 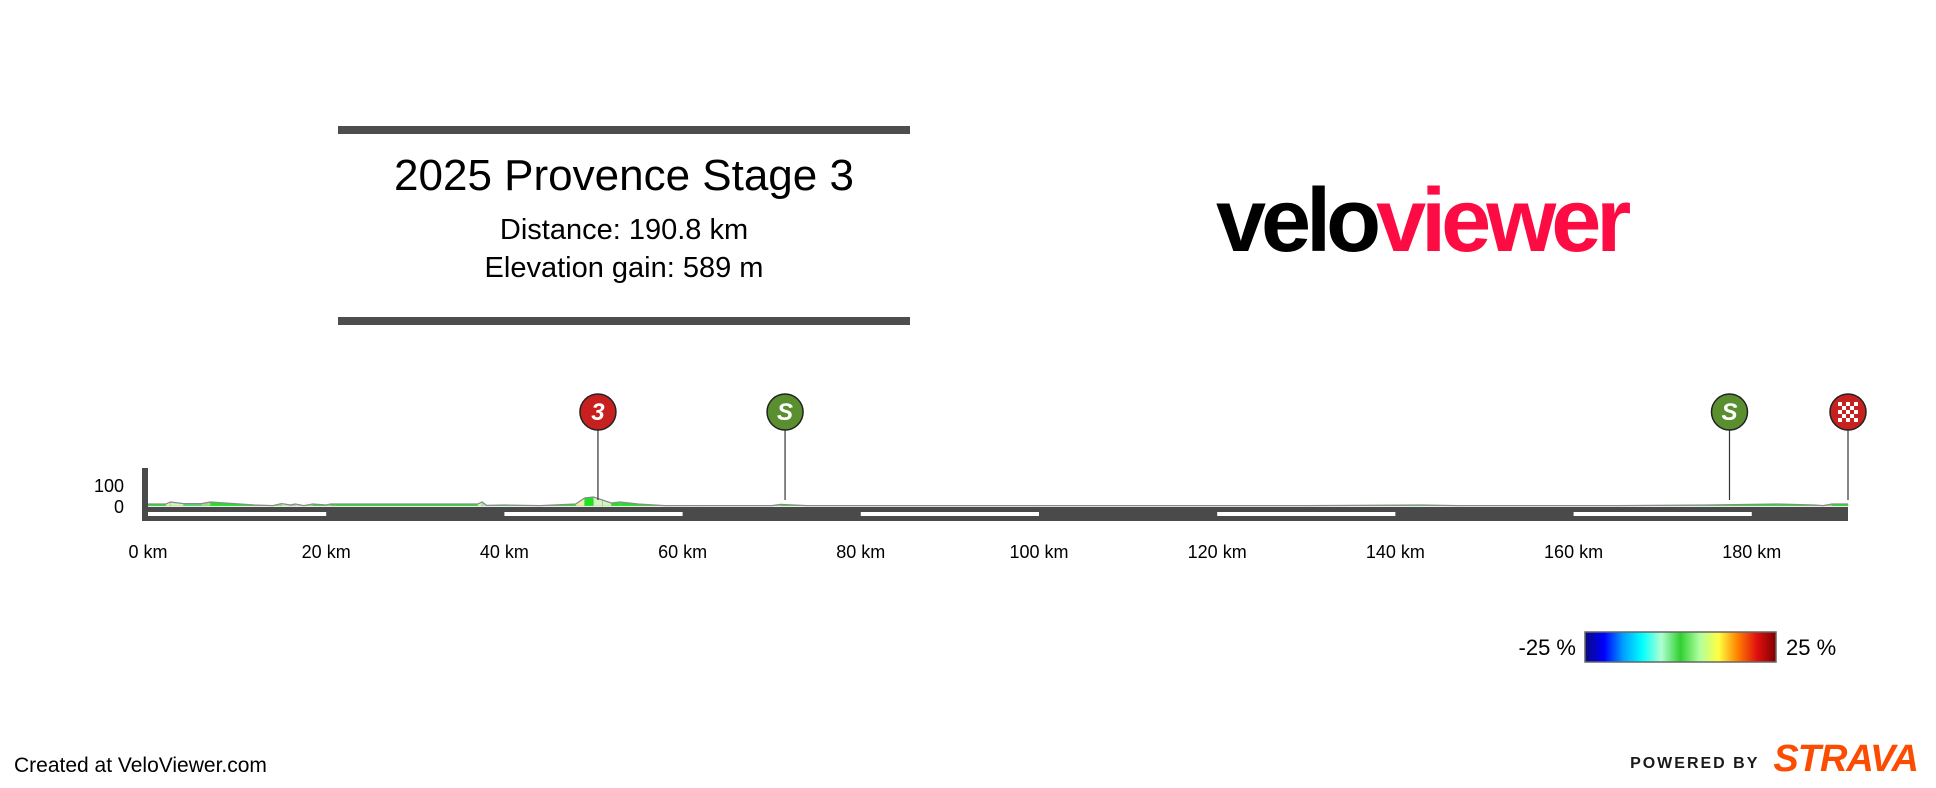 I want to click on legend-min-label: -25 %, so click(x=1547, y=647).